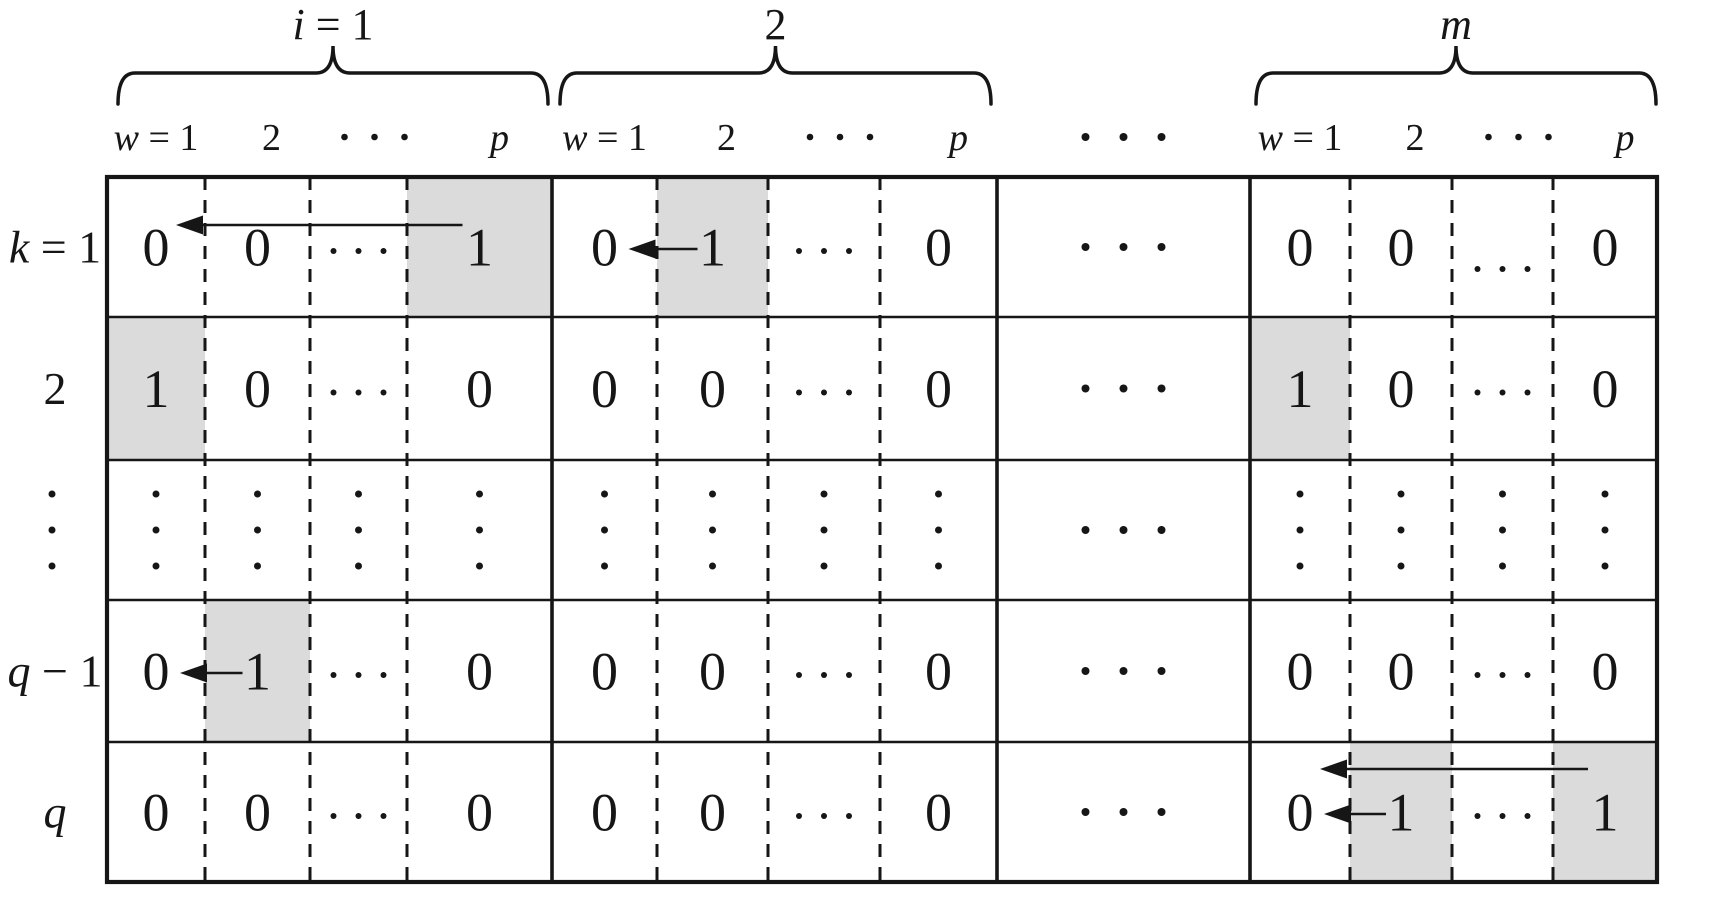  What do you see at coordinates (55, 812) in the screenshot?
I see `row-label: q` at bounding box center [55, 812].